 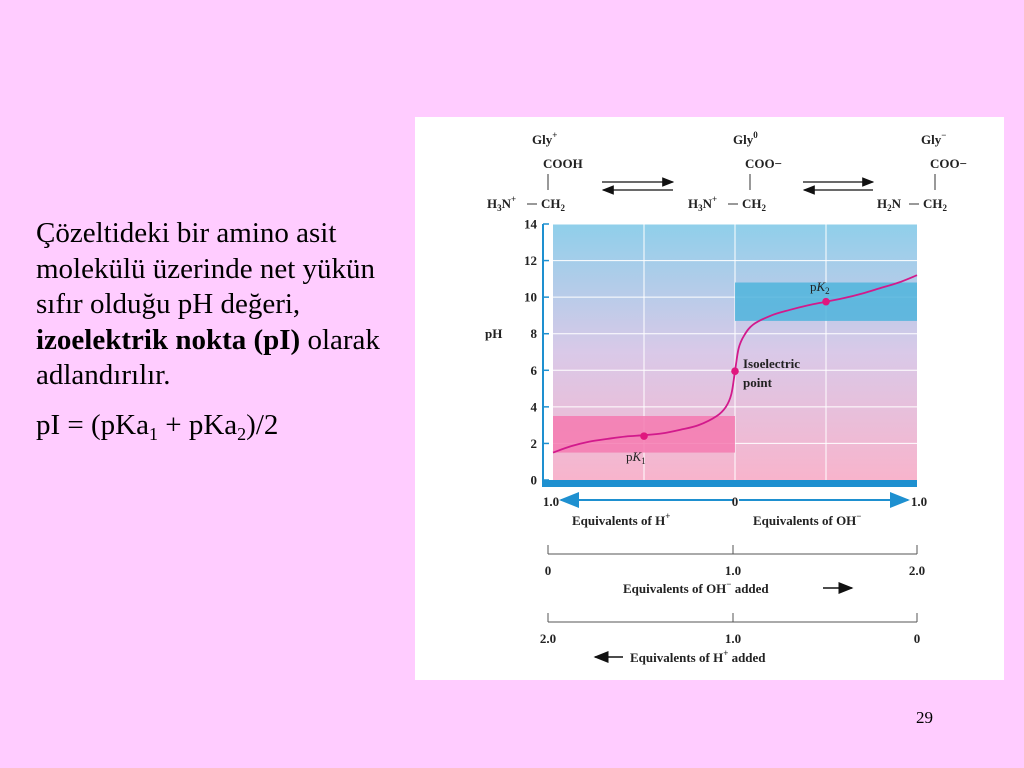 What do you see at coordinates (826, 301) in the screenshot?
I see `point-pk2` at bounding box center [826, 301].